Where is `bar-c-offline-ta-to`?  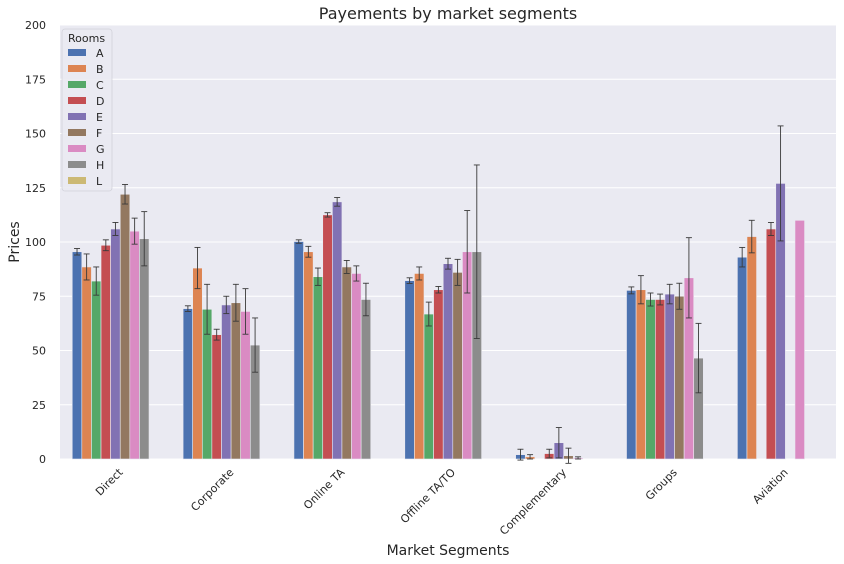
bar-c-offline-ta-to is located at coordinates (428, 386).